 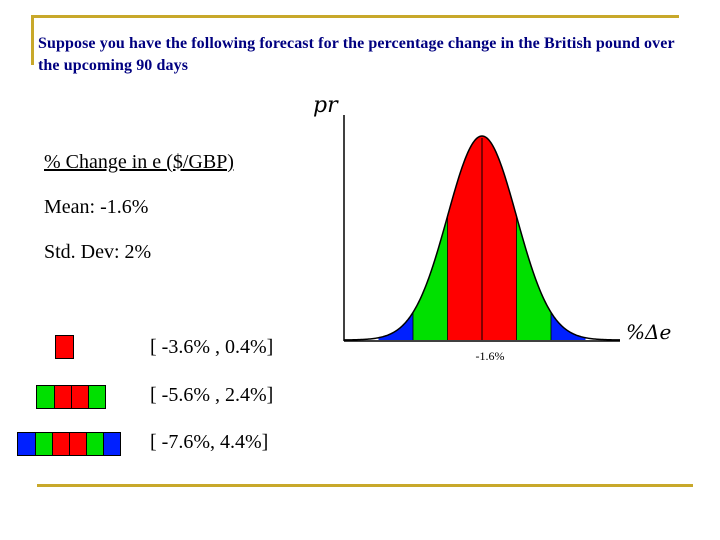 I want to click on range-2-sd: [ -5.6% , 2.4%], so click(x=212, y=395).